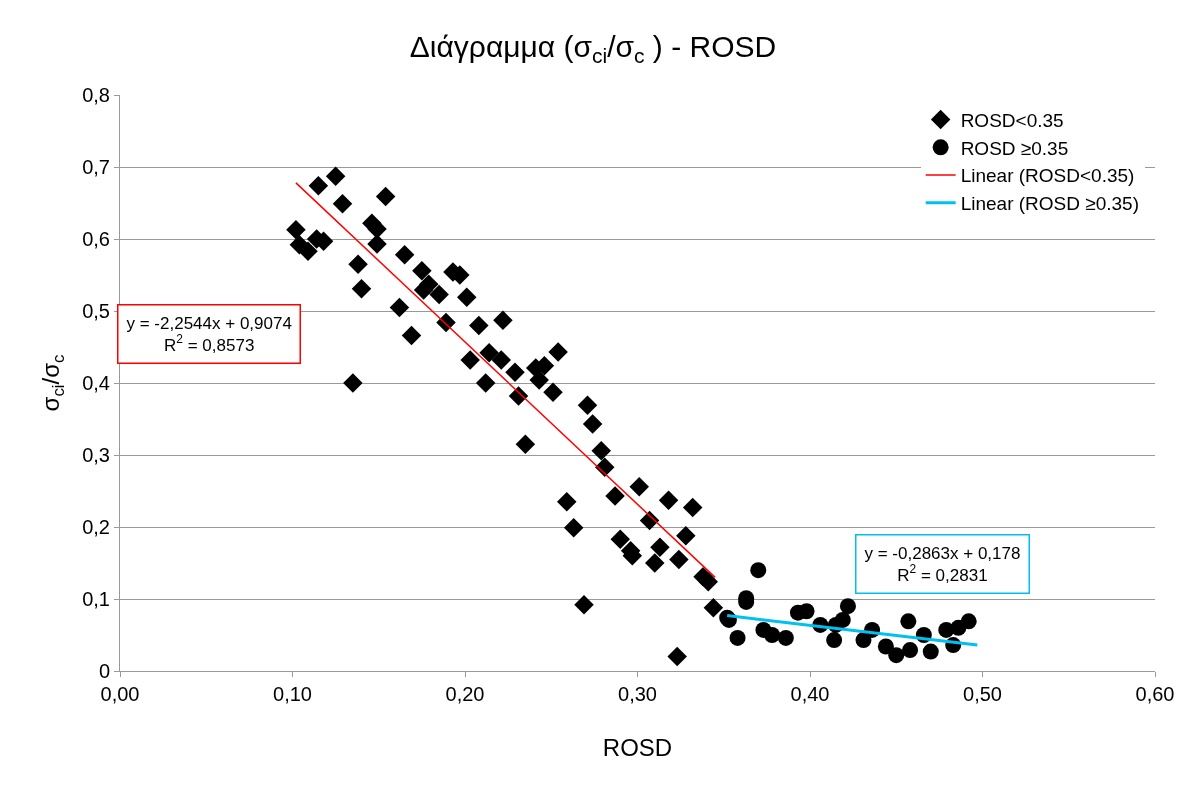 Image resolution: width=1186 pixels, height=791 pixels. Describe the element at coordinates (96, 167) in the screenshot. I see `y-tick-label: 0,7` at that location.